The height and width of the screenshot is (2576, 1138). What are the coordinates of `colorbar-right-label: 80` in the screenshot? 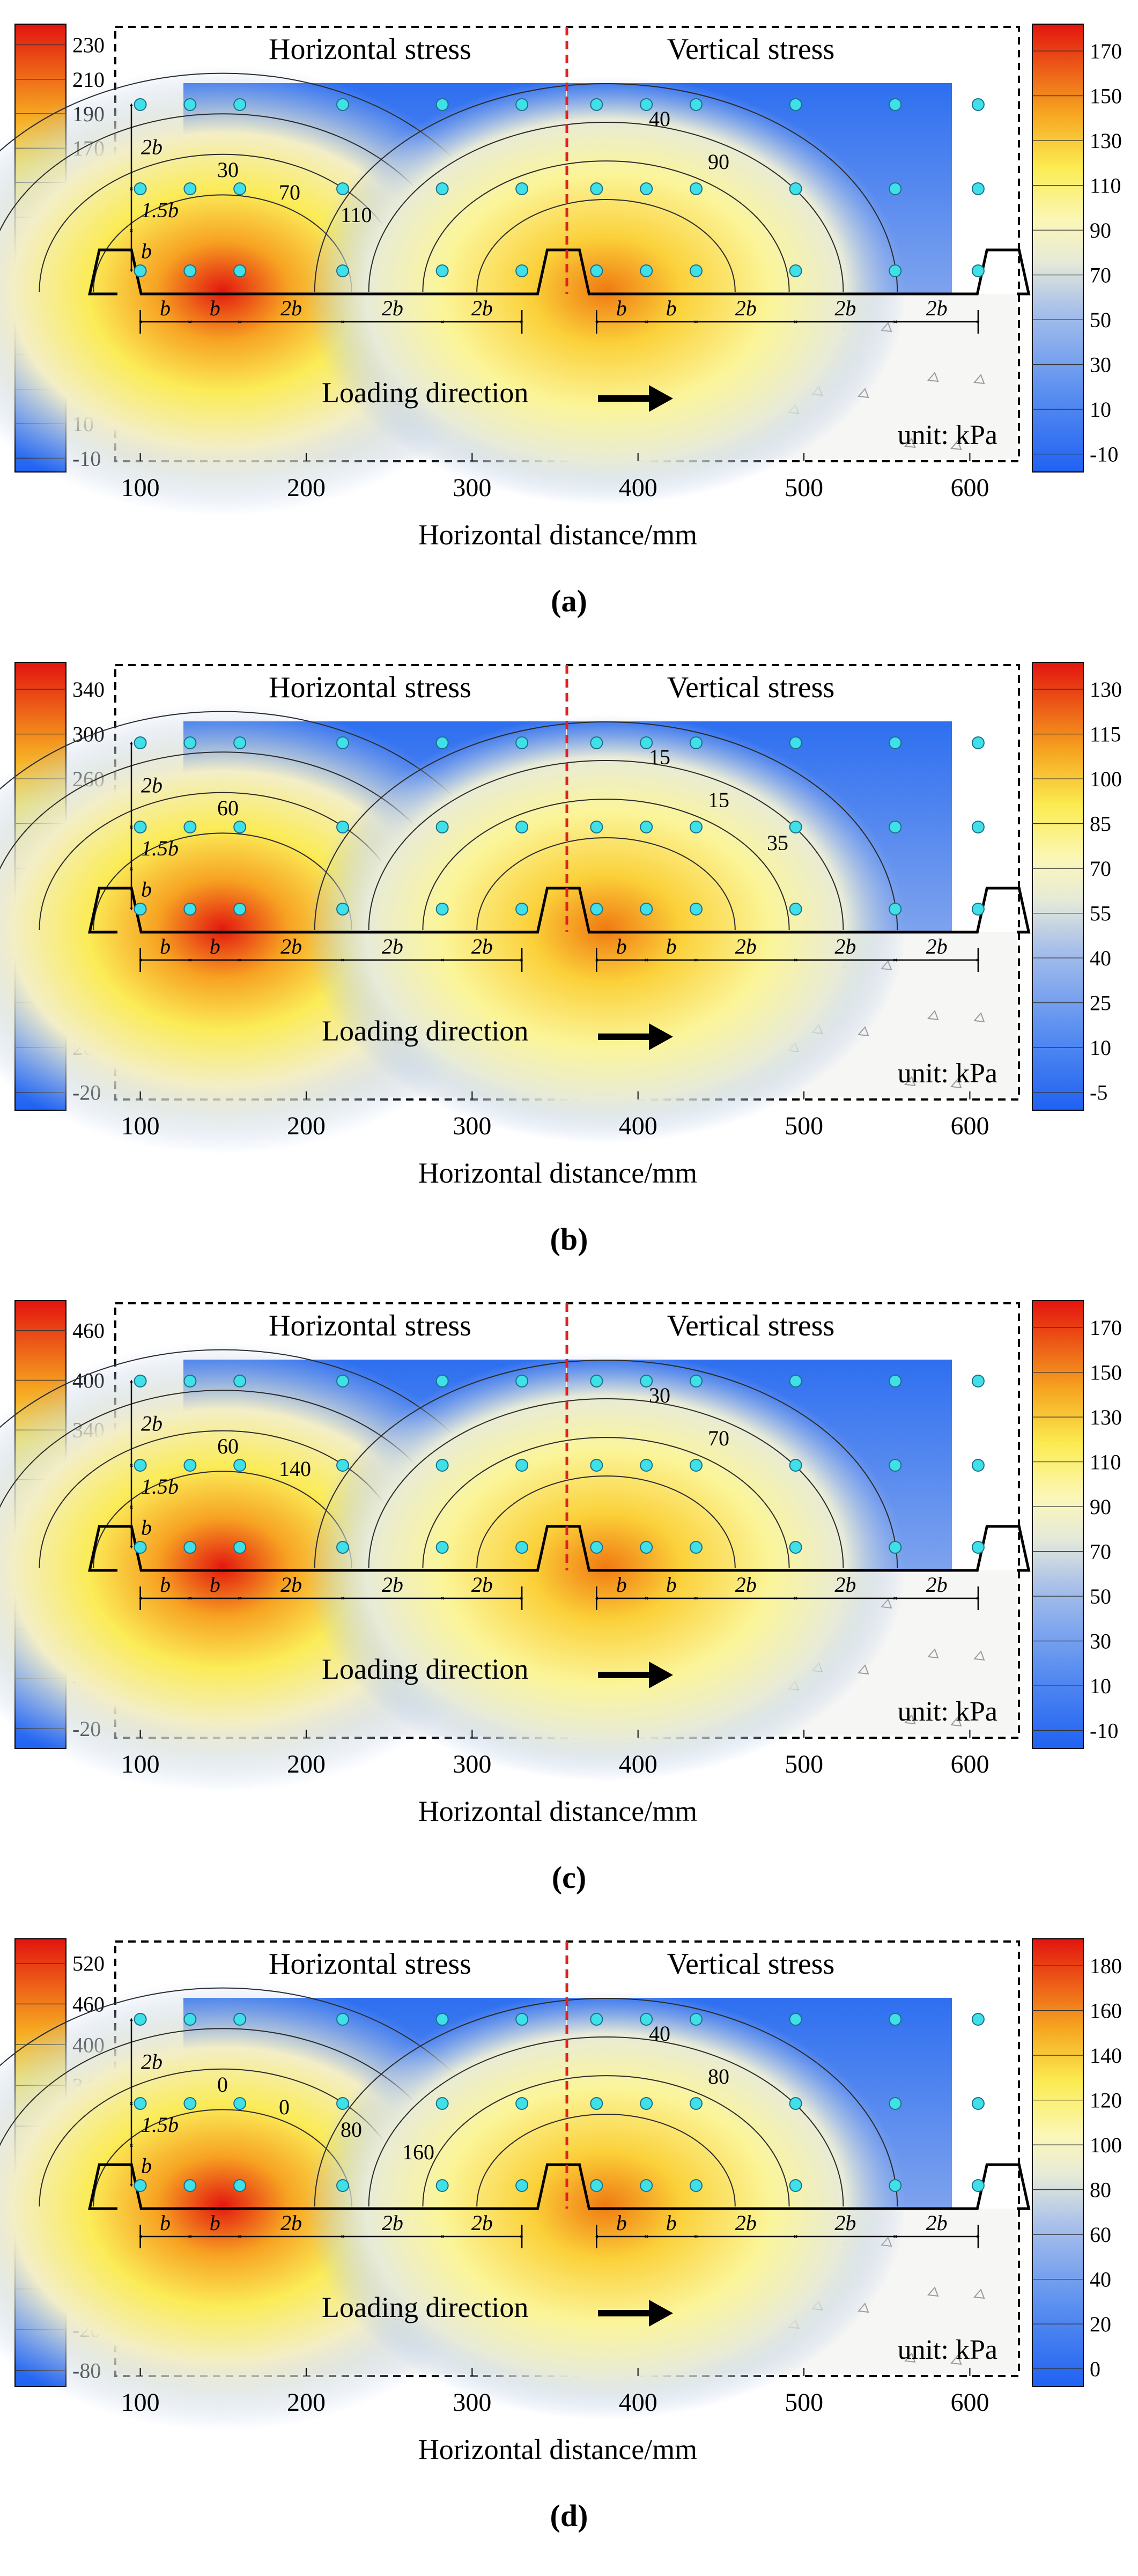 It's located at (1100, 2190).